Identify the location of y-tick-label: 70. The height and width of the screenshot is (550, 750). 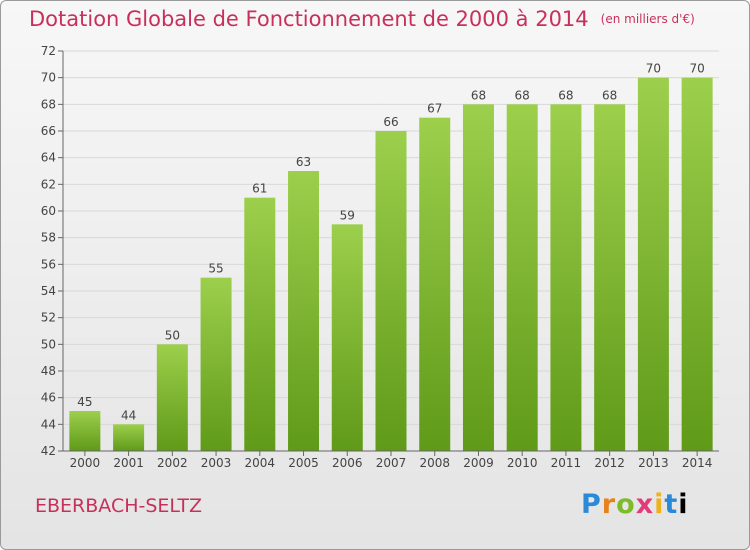
(48, 78).